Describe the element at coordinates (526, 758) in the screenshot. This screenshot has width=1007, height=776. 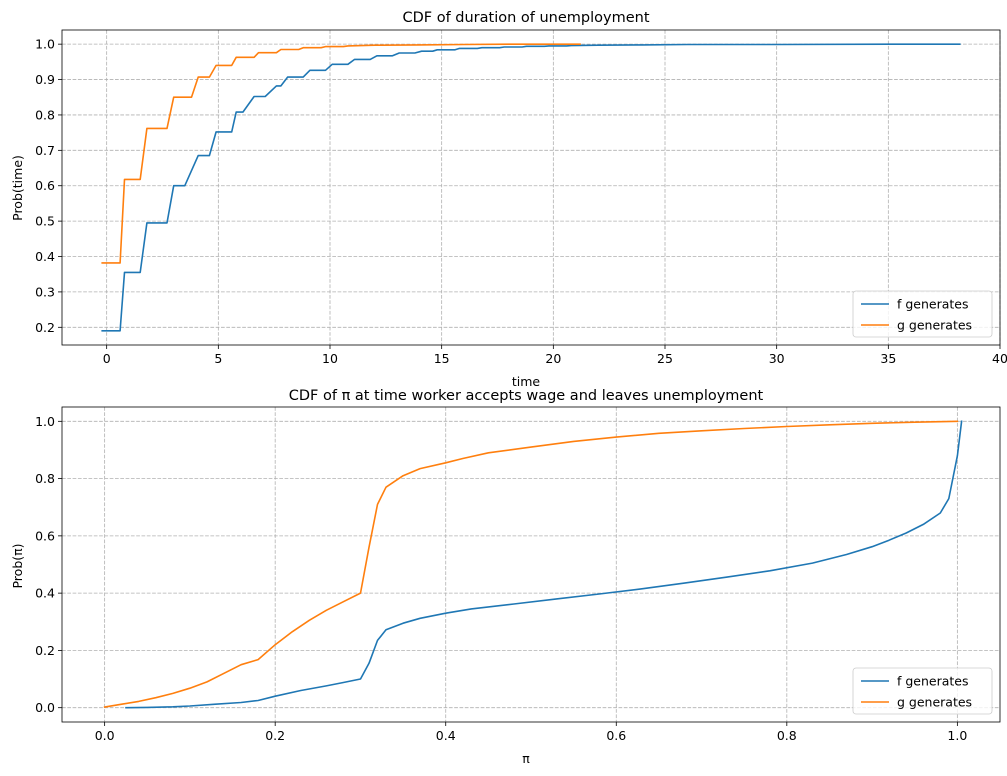
I see `x-axis-label: π` at that location.